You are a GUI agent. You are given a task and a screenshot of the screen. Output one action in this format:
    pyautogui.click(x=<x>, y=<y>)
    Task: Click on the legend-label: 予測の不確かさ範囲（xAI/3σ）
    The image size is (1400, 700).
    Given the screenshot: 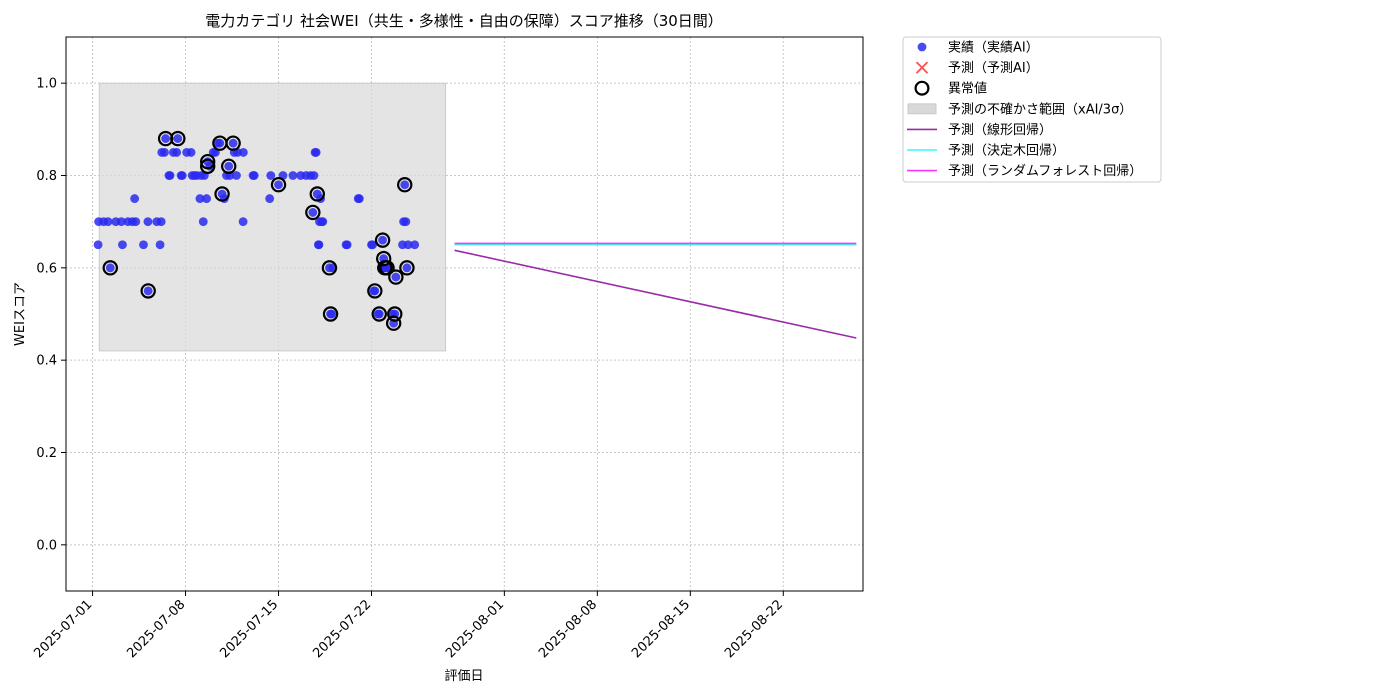 What is the action you would take?
    pyautogui.click(x=1040, y=109)
    